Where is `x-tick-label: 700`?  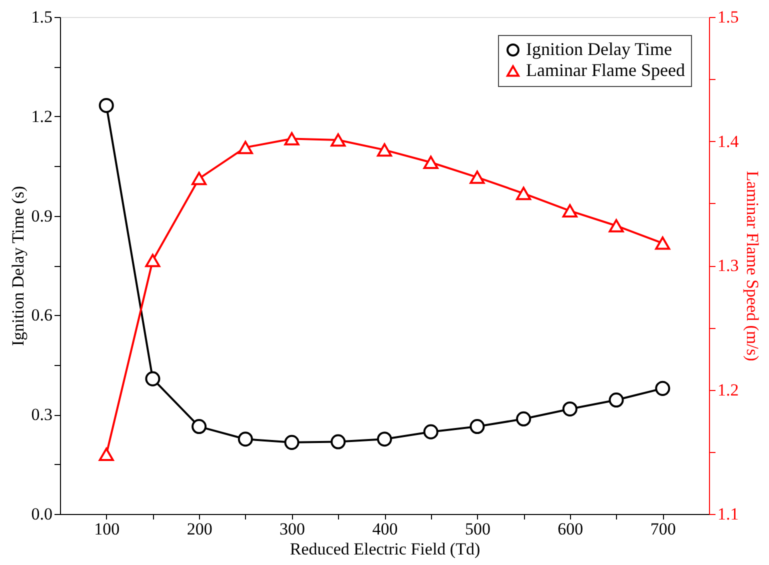
x-tick-label: 700 is located at coordinates (663, 529).